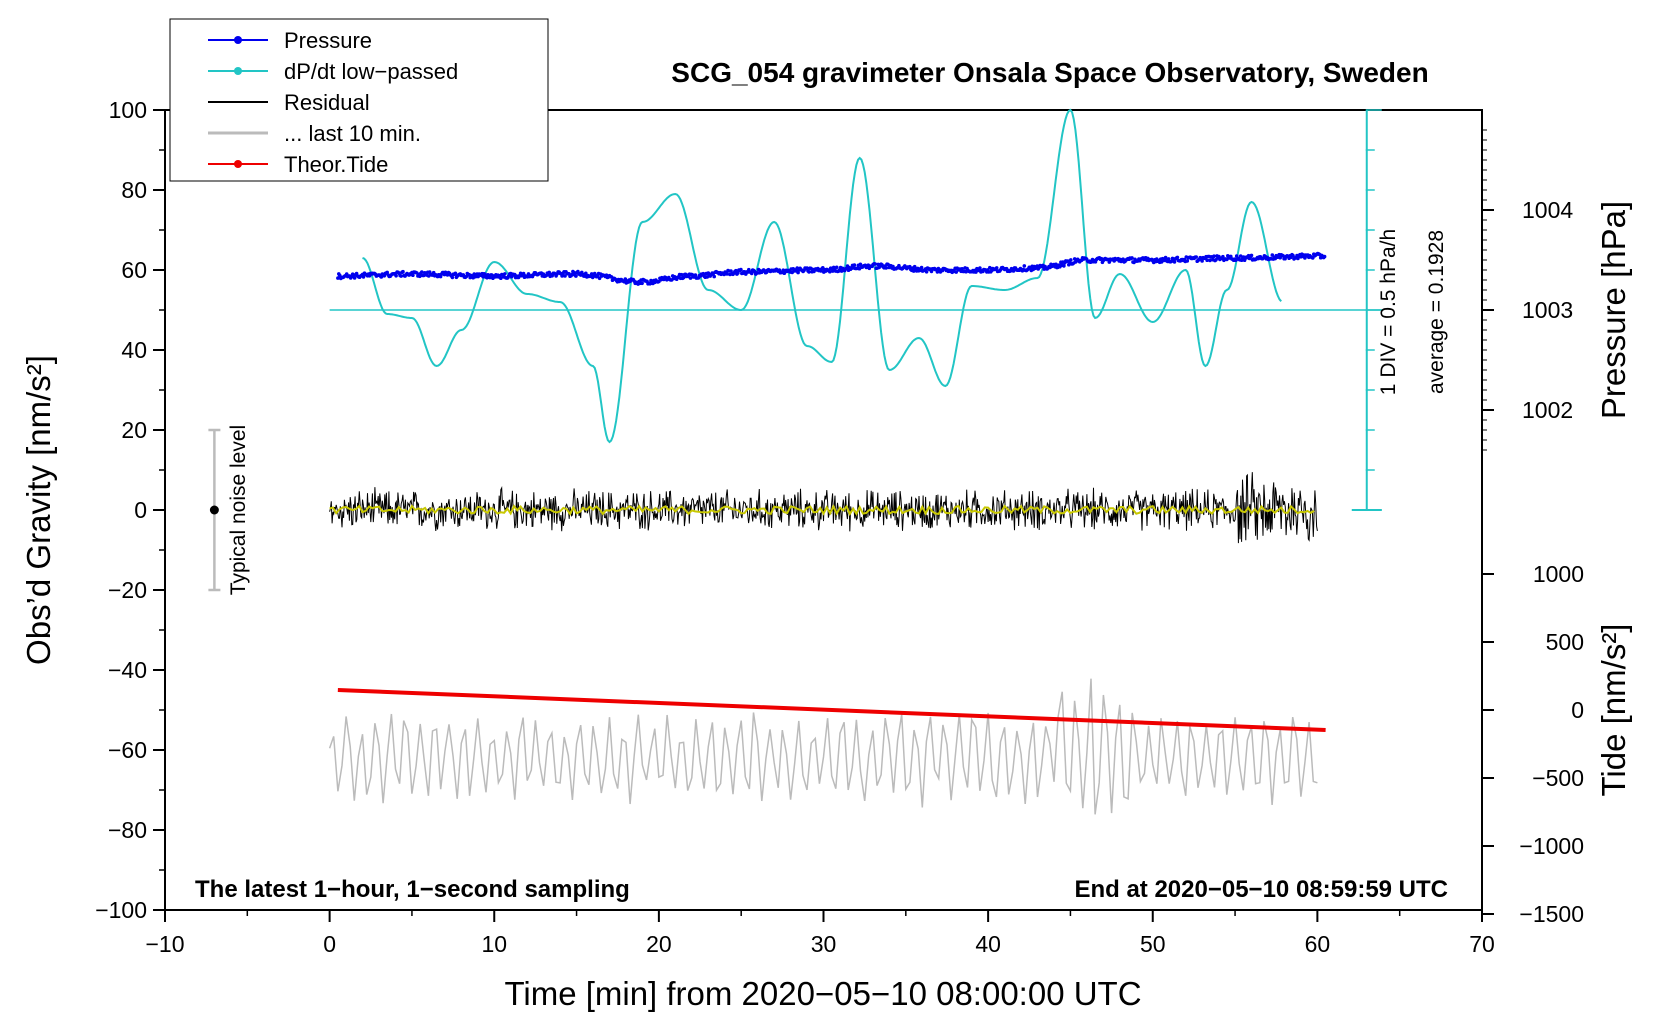 The image size is (1660, 1020). I want to click on tide-tick-label: 1000, so click(1558, 574).